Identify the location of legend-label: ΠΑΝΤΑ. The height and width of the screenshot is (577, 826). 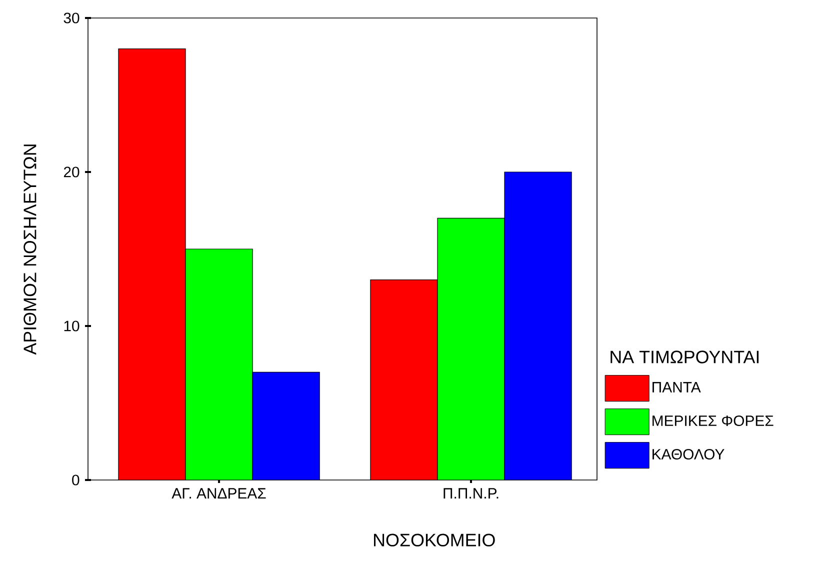
(676, 387).